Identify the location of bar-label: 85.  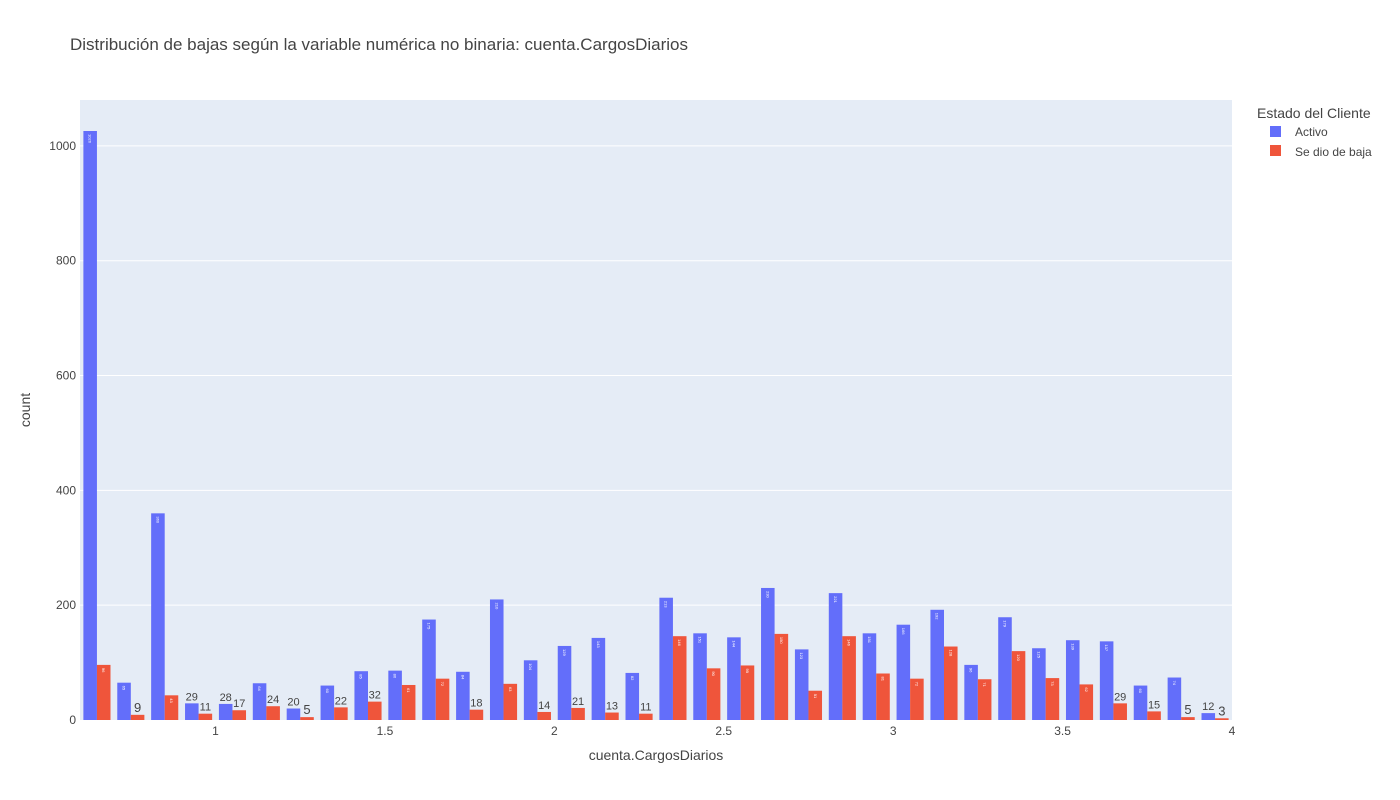
(361, 676).